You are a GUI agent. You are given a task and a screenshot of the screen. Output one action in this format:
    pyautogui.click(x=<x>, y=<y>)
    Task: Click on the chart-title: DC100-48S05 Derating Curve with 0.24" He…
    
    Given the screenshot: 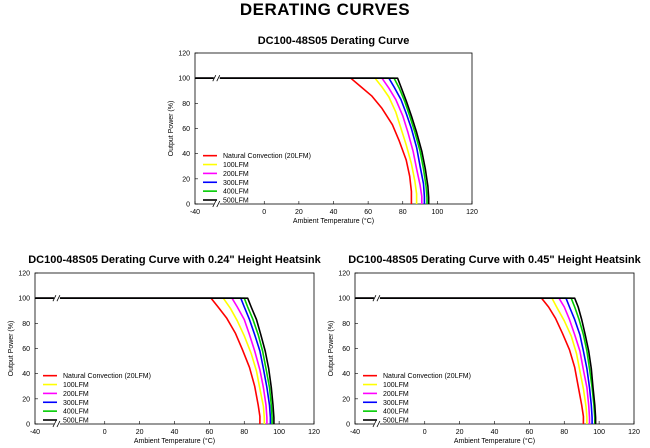 What is the action you would take?
    pyautogui.click(x=174, y=260)
    